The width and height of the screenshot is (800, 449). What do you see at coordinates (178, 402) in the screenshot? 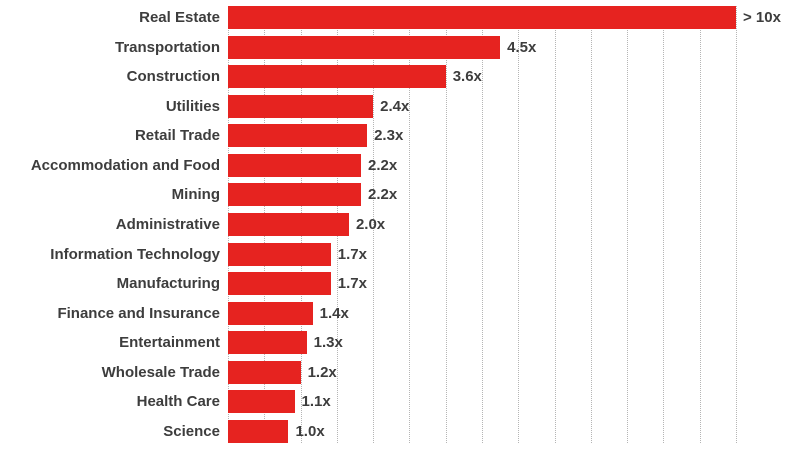
I see `category-label: Health Care` at bounding box center [178, 402].